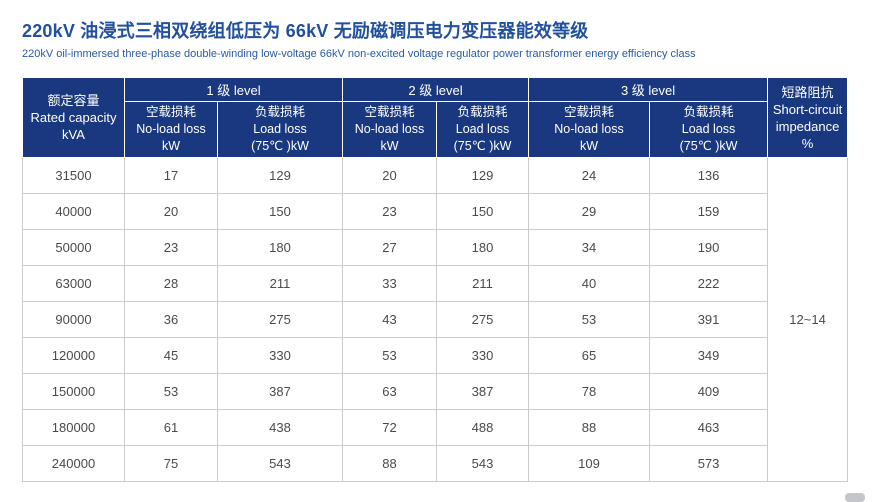 This screenshot has width=874, height=502. What do you see at coordinates (390, 391) in the screenshot?
I see `cell-l2-noload: 63` at bounding box center [390, 391].